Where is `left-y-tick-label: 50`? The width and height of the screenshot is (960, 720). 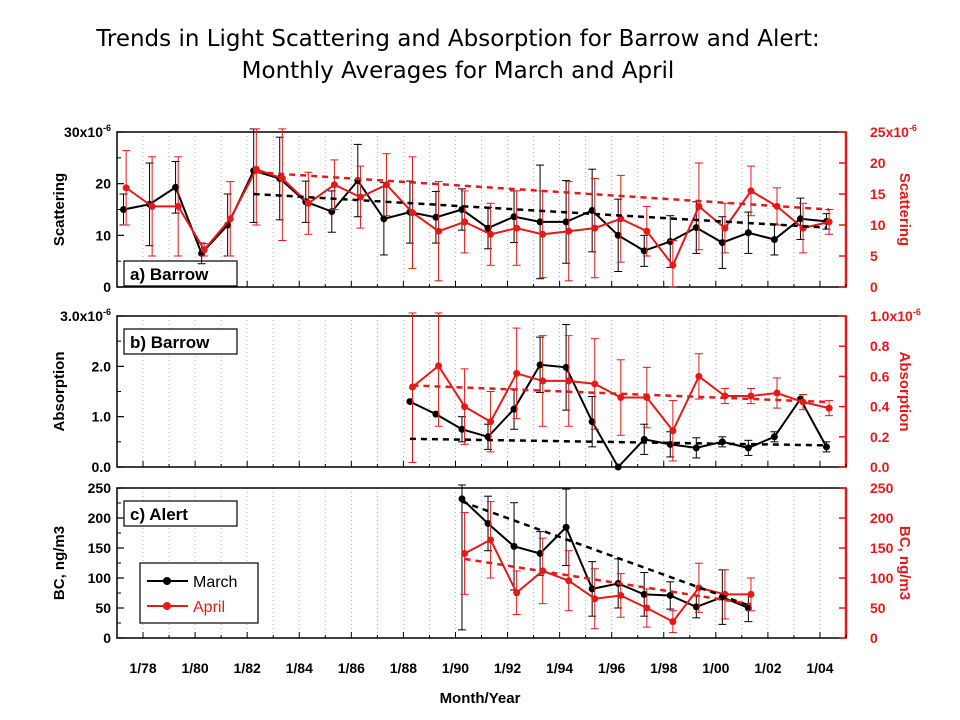
left-y-tick-label: 50 is located at coordinates (103, 608).